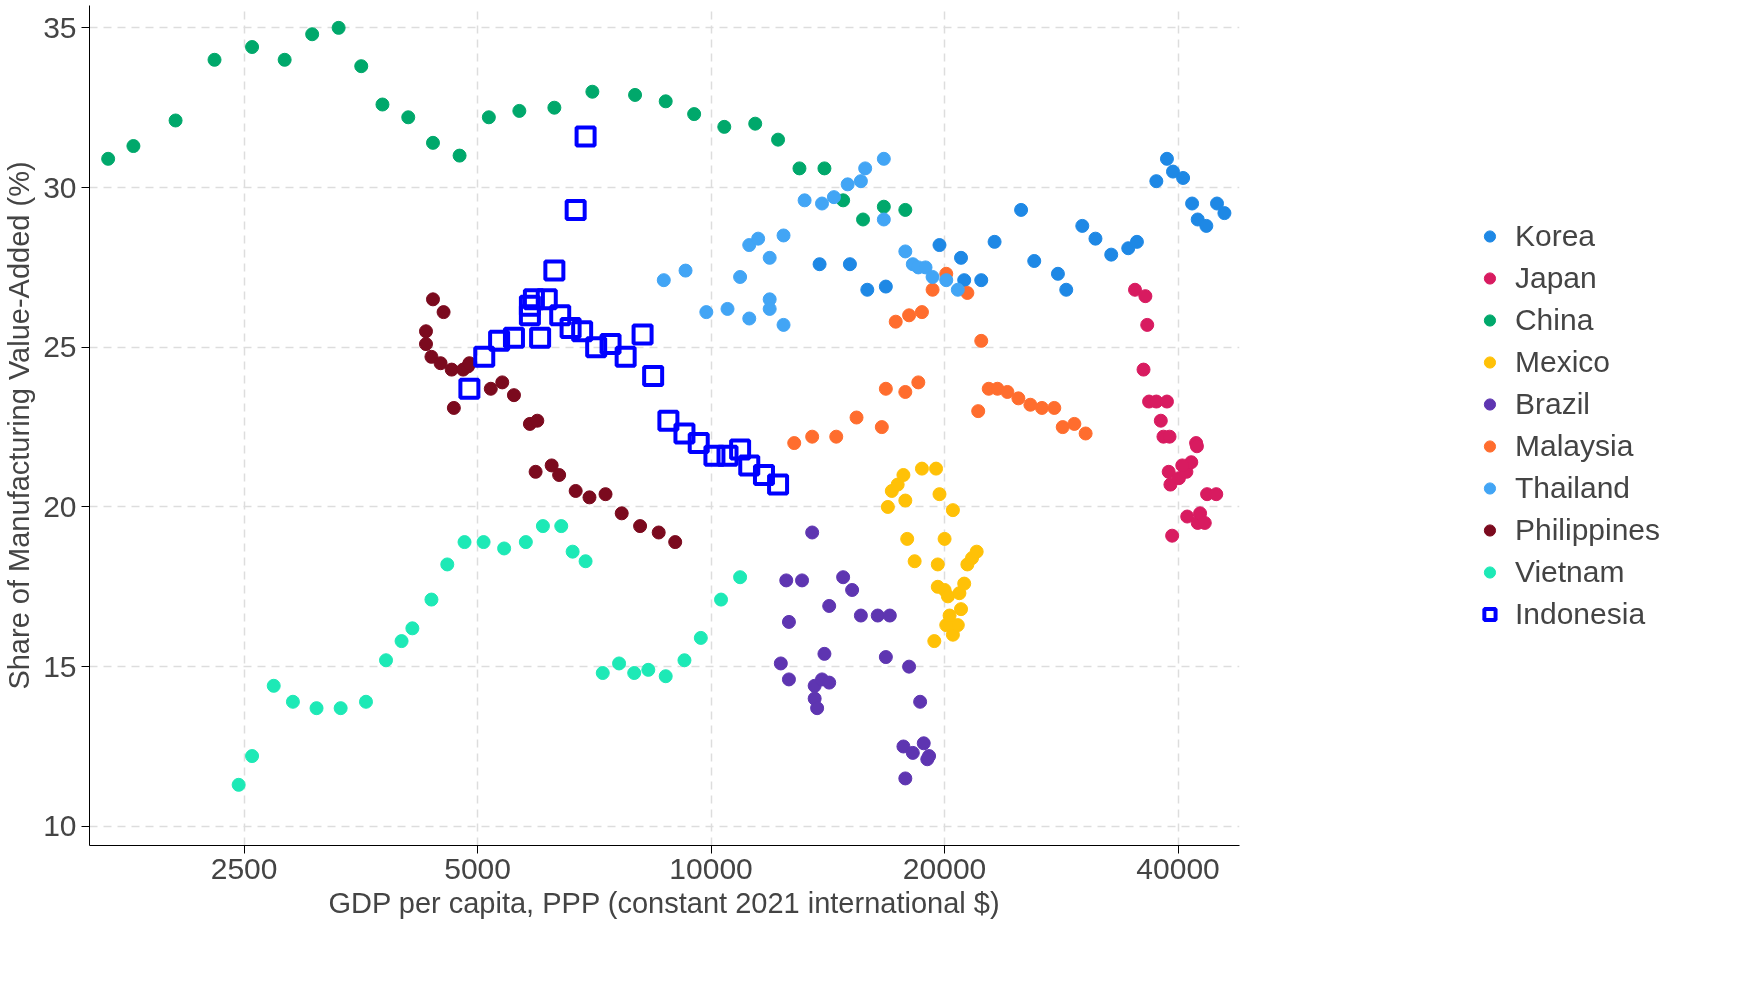 The height and width of the screenshot is (987, 1764). Describe the element at coordinates (60, 27) in the screenshot. I see `y-tick-label: 35` at that location.